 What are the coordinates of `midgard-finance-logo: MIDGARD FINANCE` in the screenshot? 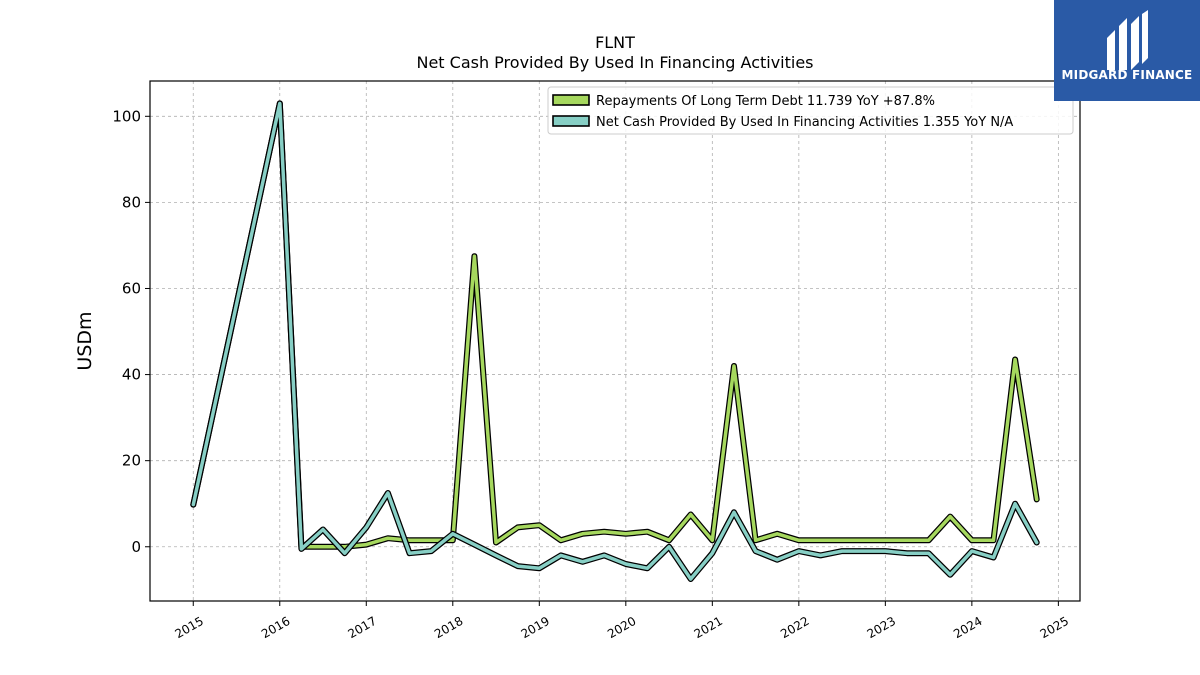 It's located at (1127, 50).